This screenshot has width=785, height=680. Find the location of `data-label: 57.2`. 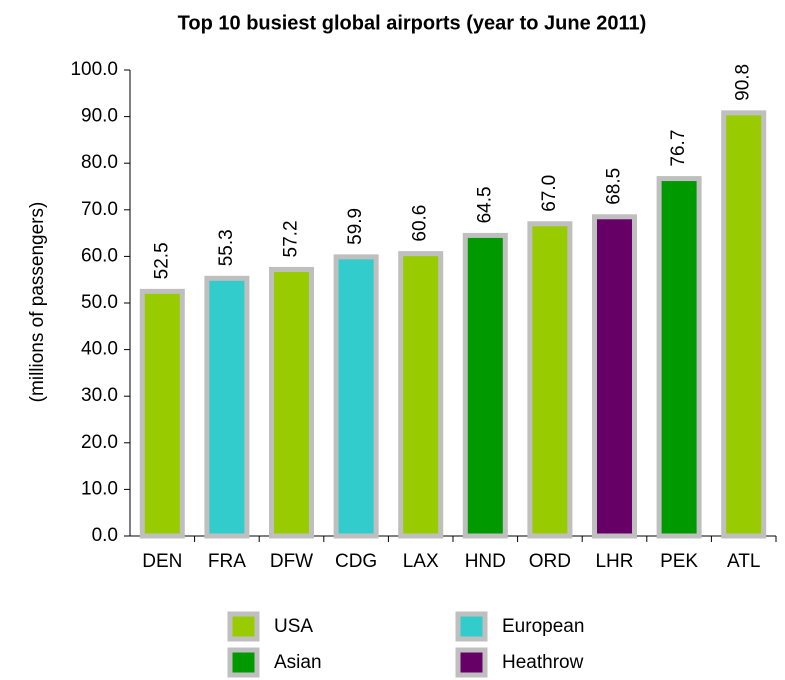

data-label: 57.2 is located at coordinates (291, 238).